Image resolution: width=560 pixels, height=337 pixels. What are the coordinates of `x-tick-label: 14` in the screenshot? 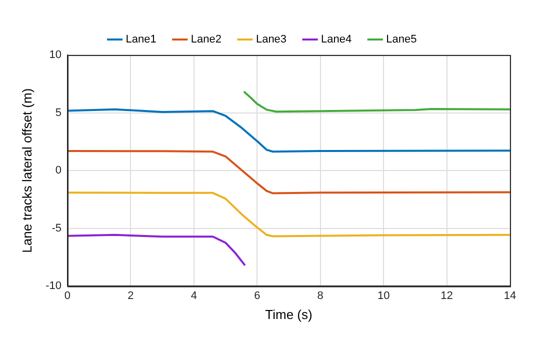 It's located at (510, 296).